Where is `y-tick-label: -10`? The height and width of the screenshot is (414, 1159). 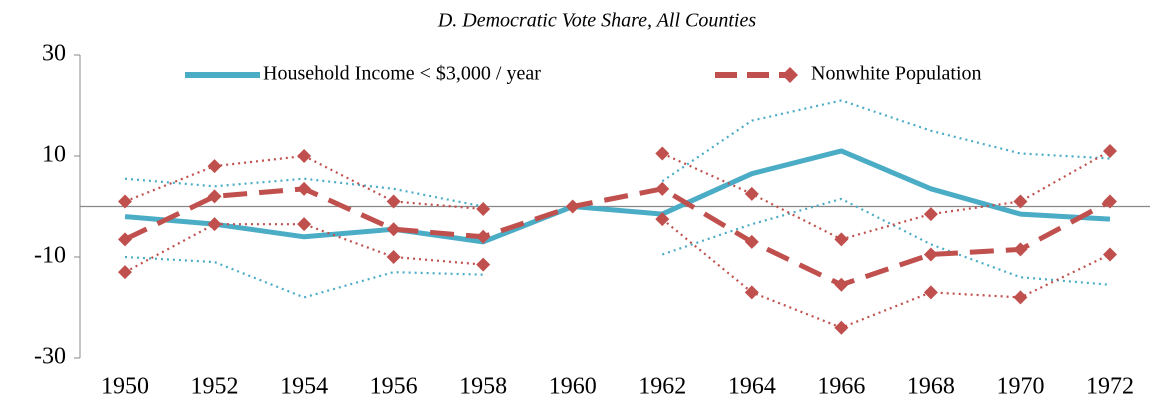 y-tick-label: -10 is located at coordinates (50, 256).